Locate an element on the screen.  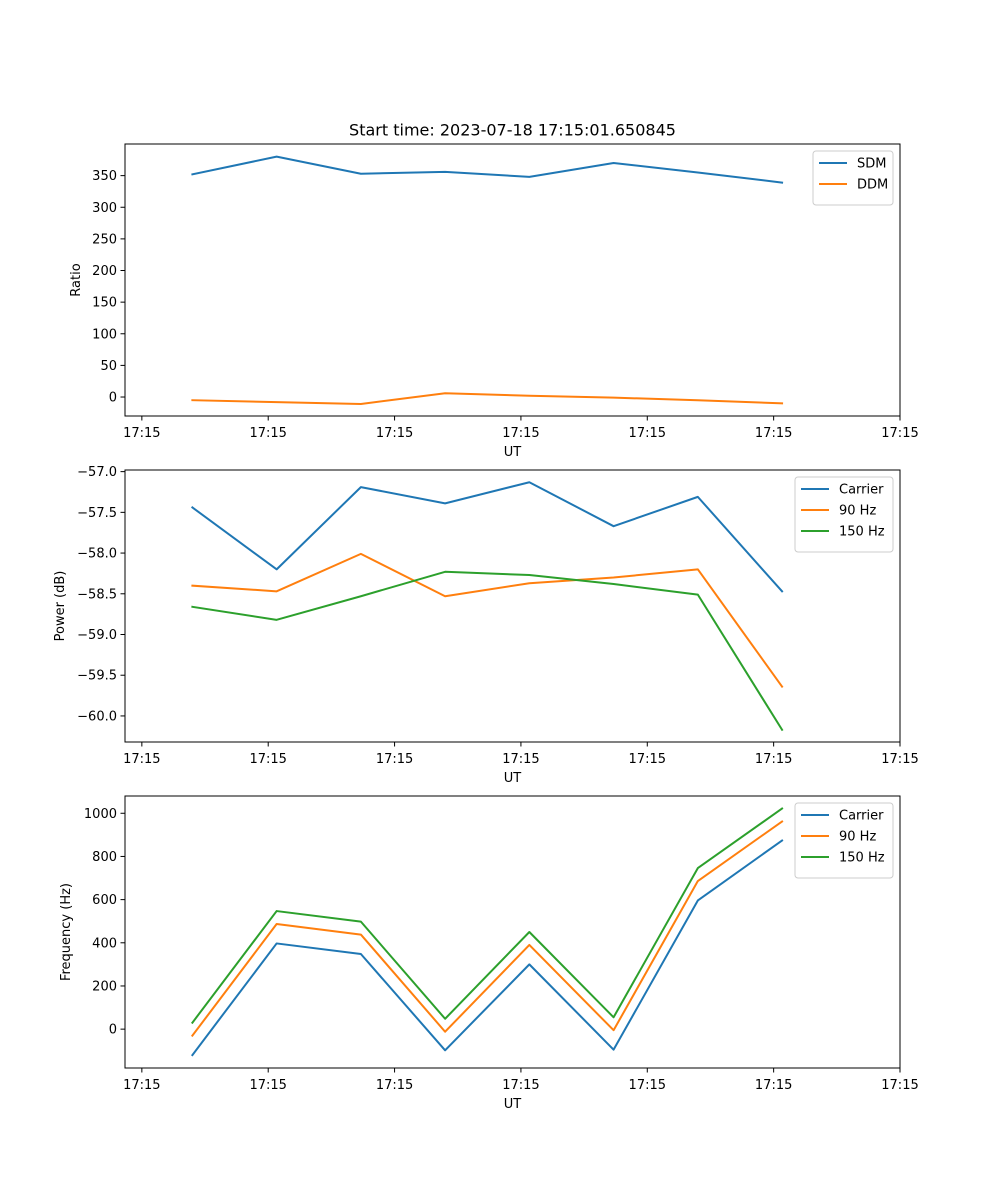
y-tick-label: 100 is located at coordinates (104, 334).